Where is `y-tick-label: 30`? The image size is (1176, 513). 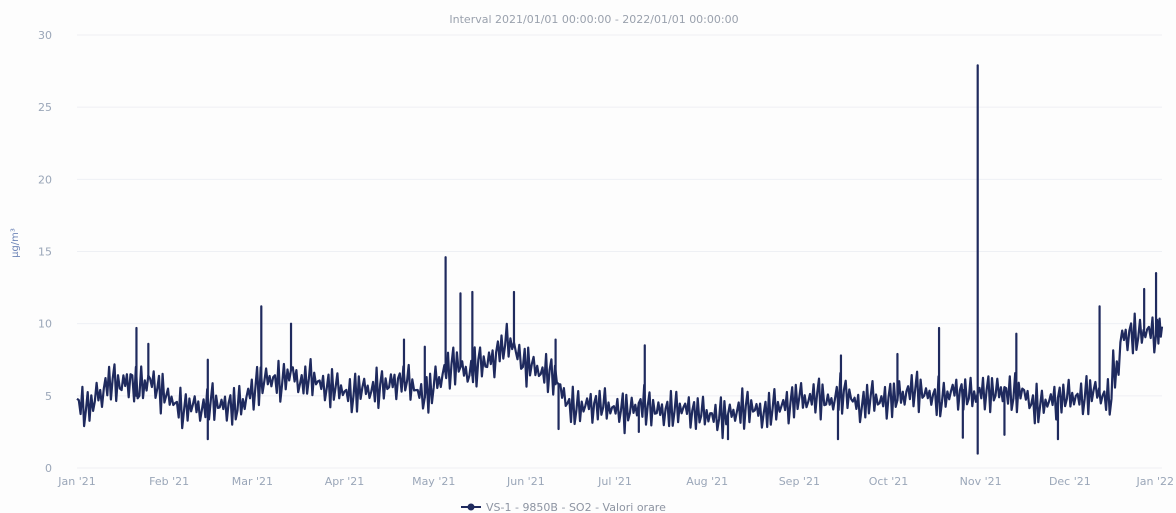
y-tick-label: 30 is located at coordinates (45, 35).